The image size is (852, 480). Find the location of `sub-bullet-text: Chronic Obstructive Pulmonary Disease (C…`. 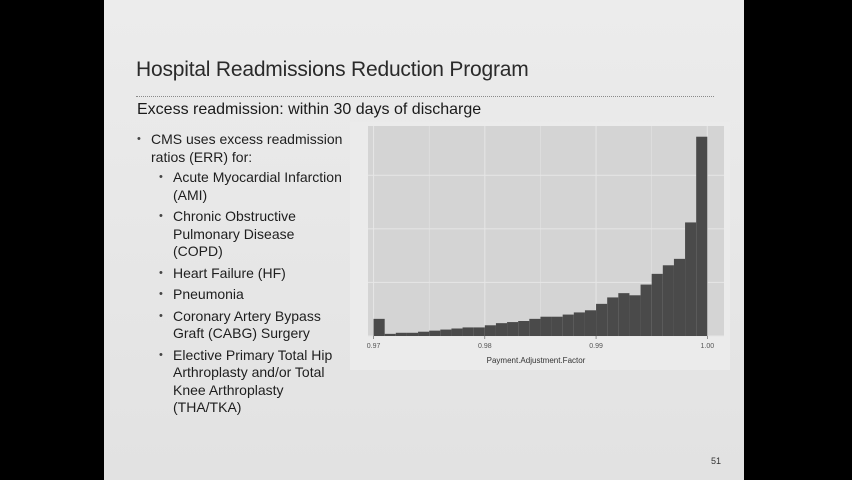

sub-bullet-text: Chronic Obstructive Pulmonary Disease (C… is located at coordinates (234, 233).